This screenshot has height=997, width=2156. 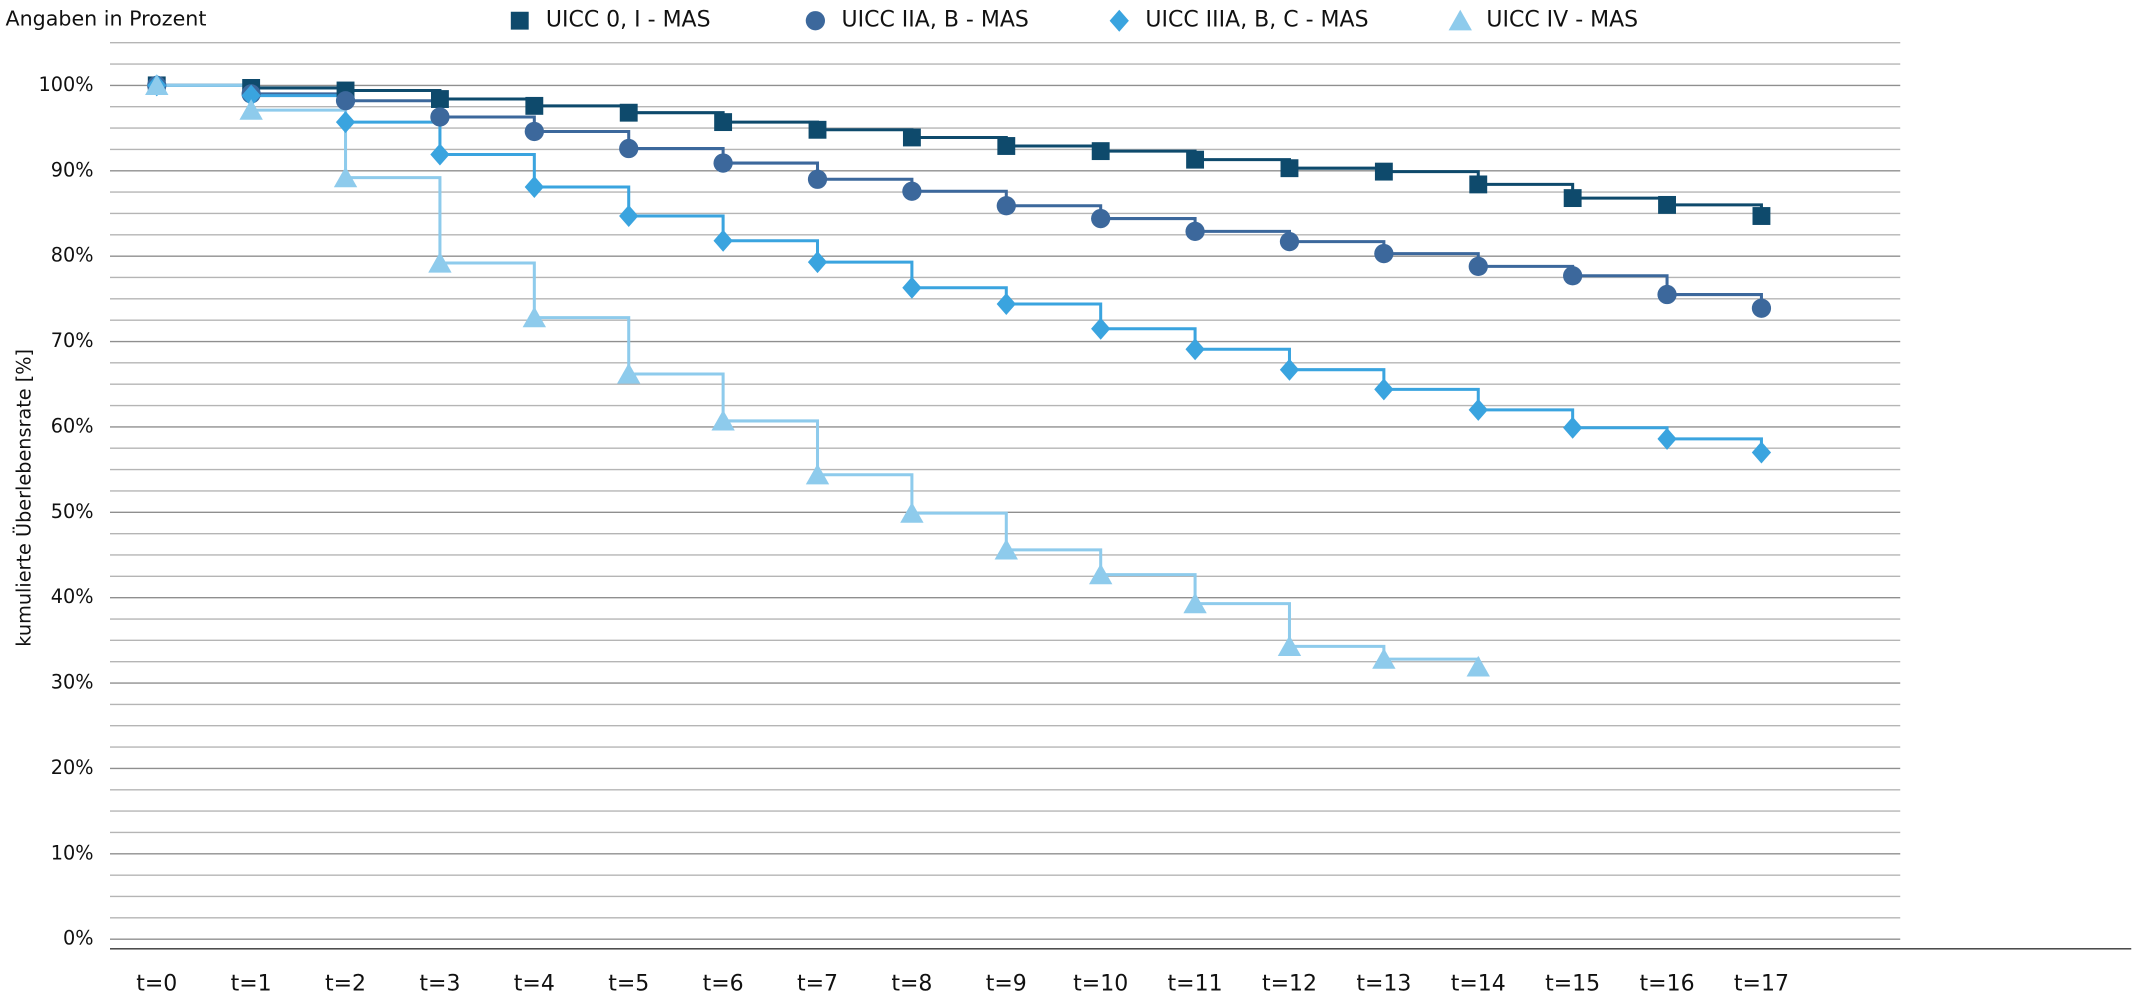 I want to click on y-axis-label: kumulierte Überlebensrate [%], so click(x=23, y=498).